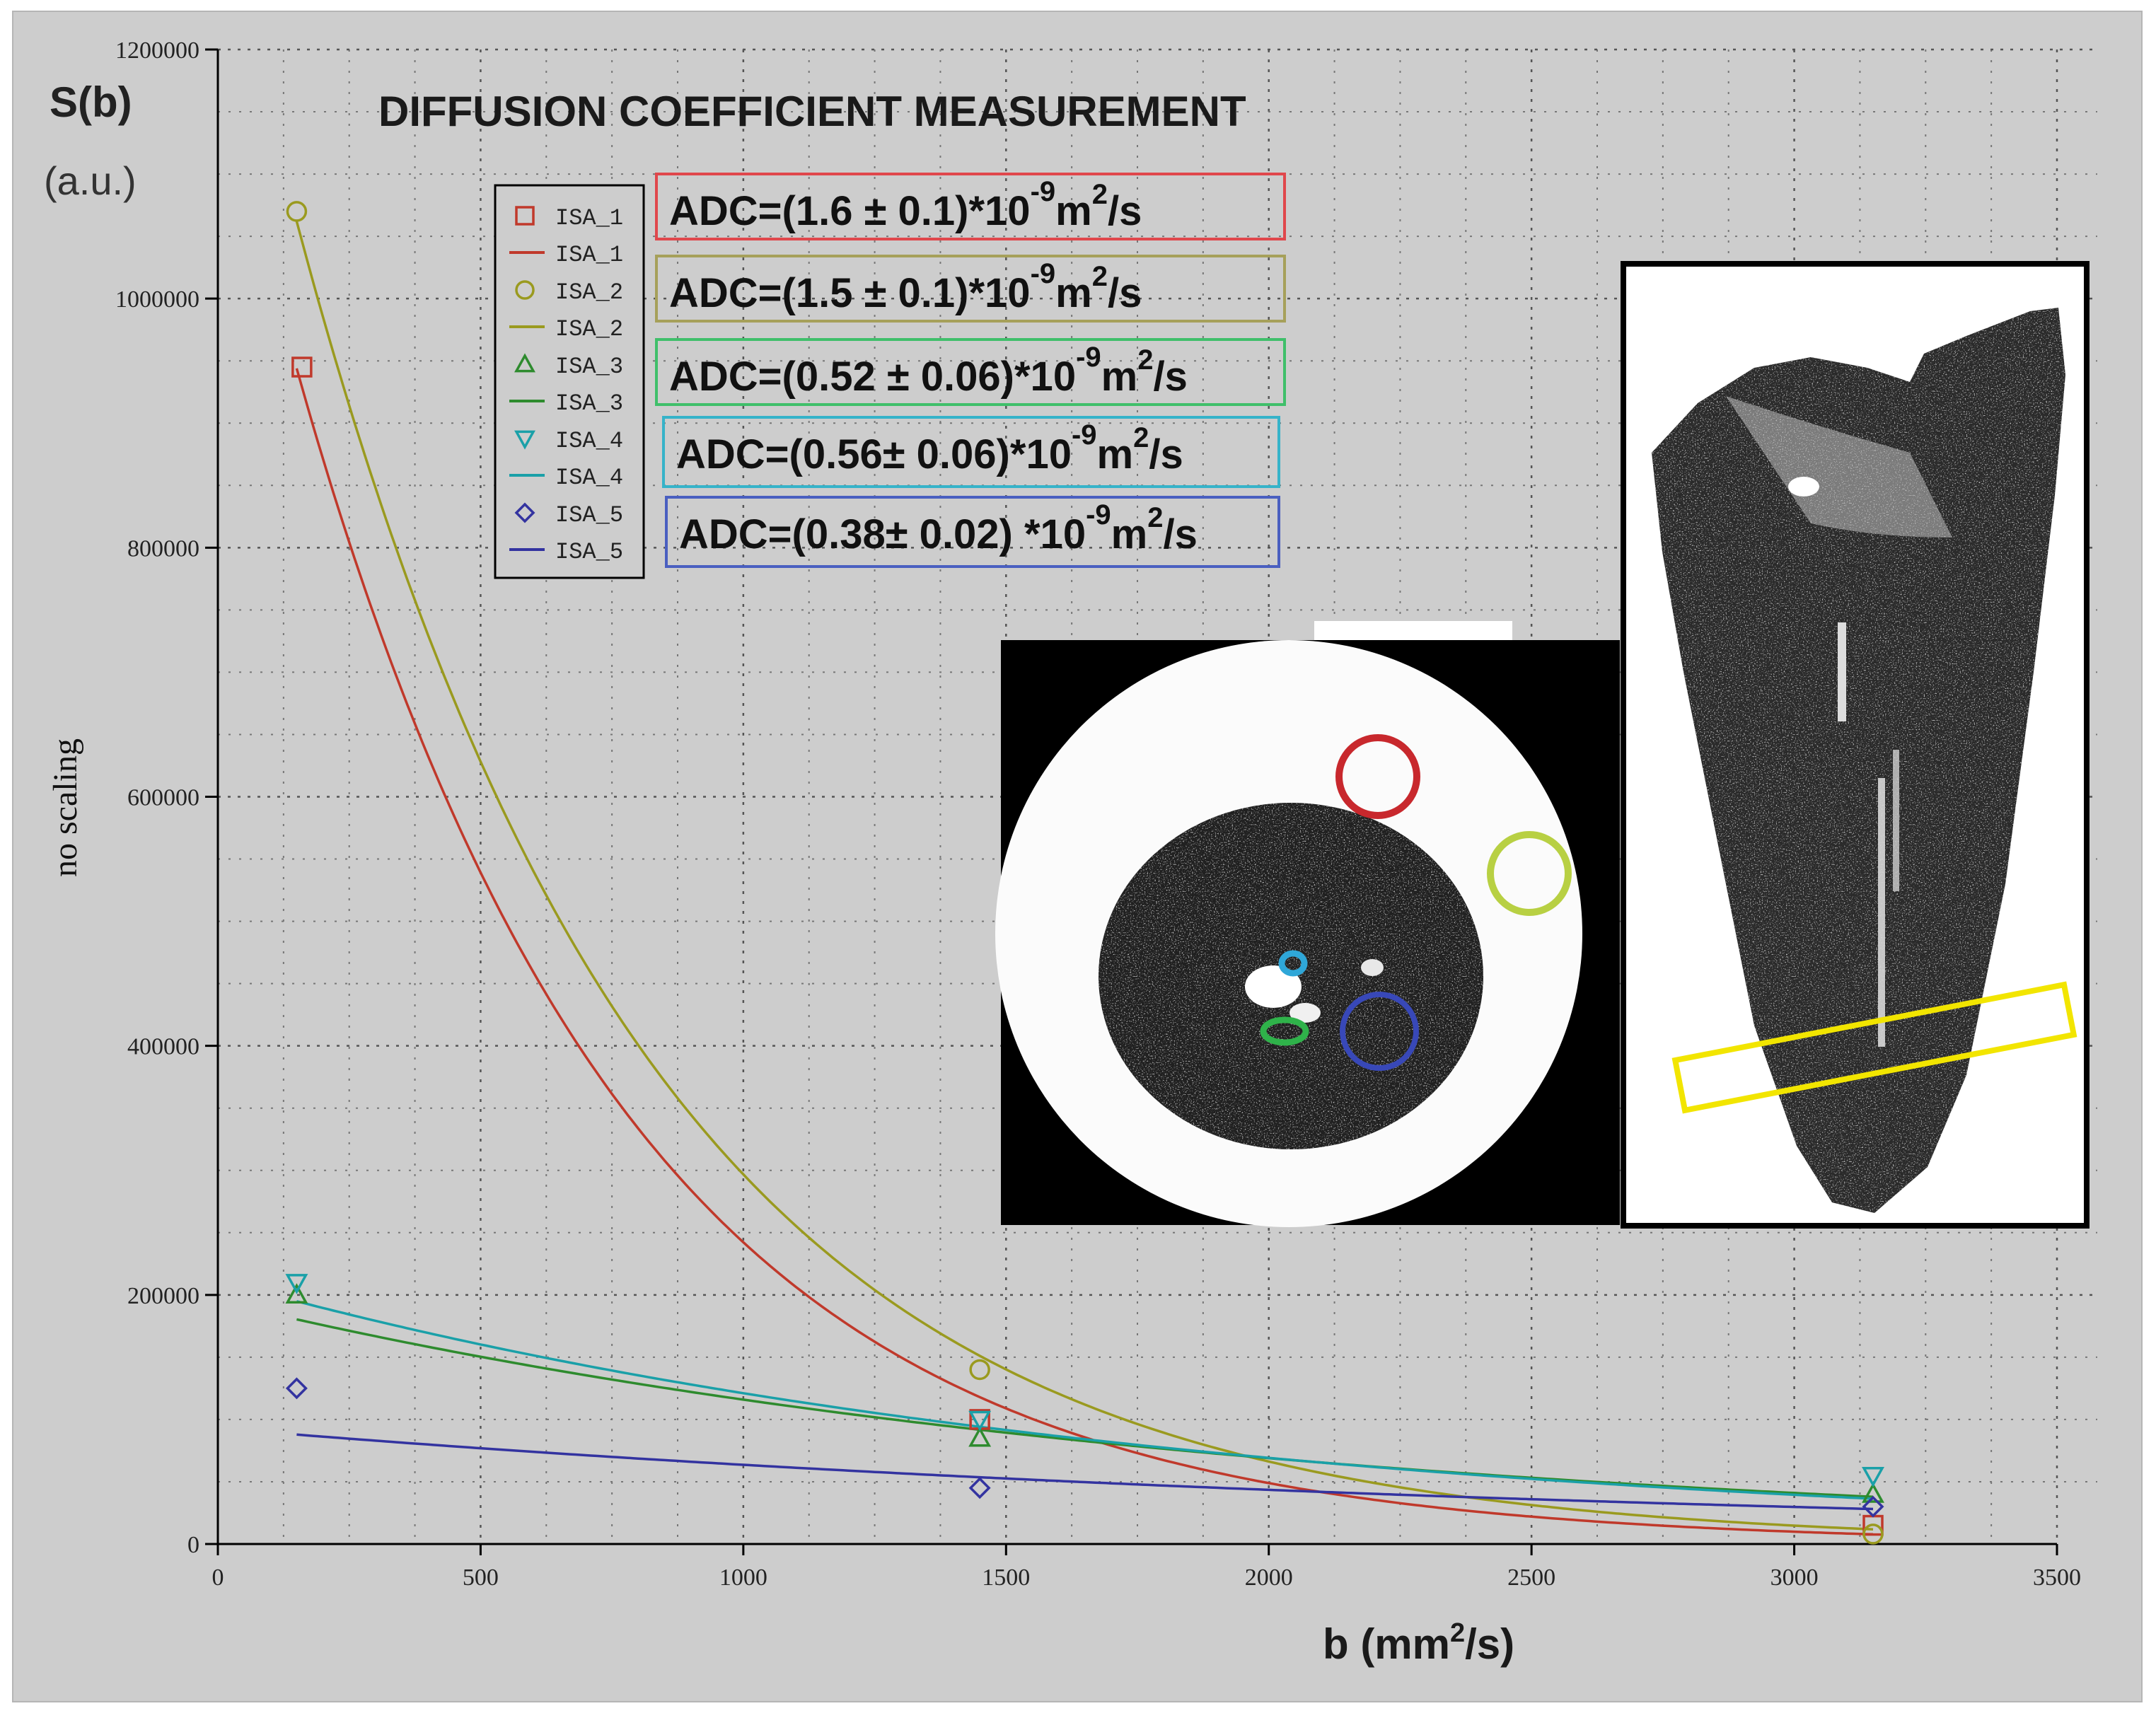 The height and width of the screenshot is (1718, 2156). Describe the element at coordinates (218, 1578) in the screenshot. I see `x-tick-label: 0` at that location.